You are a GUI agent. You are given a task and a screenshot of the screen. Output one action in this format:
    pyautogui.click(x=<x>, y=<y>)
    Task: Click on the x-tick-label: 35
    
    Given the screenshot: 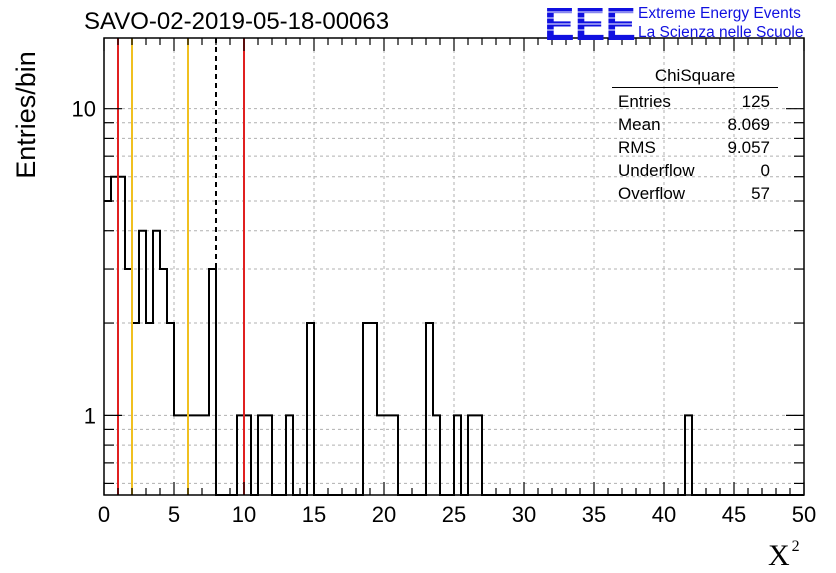 What is the action you would take?
    pyautogui.click(x=594, y=514)
    